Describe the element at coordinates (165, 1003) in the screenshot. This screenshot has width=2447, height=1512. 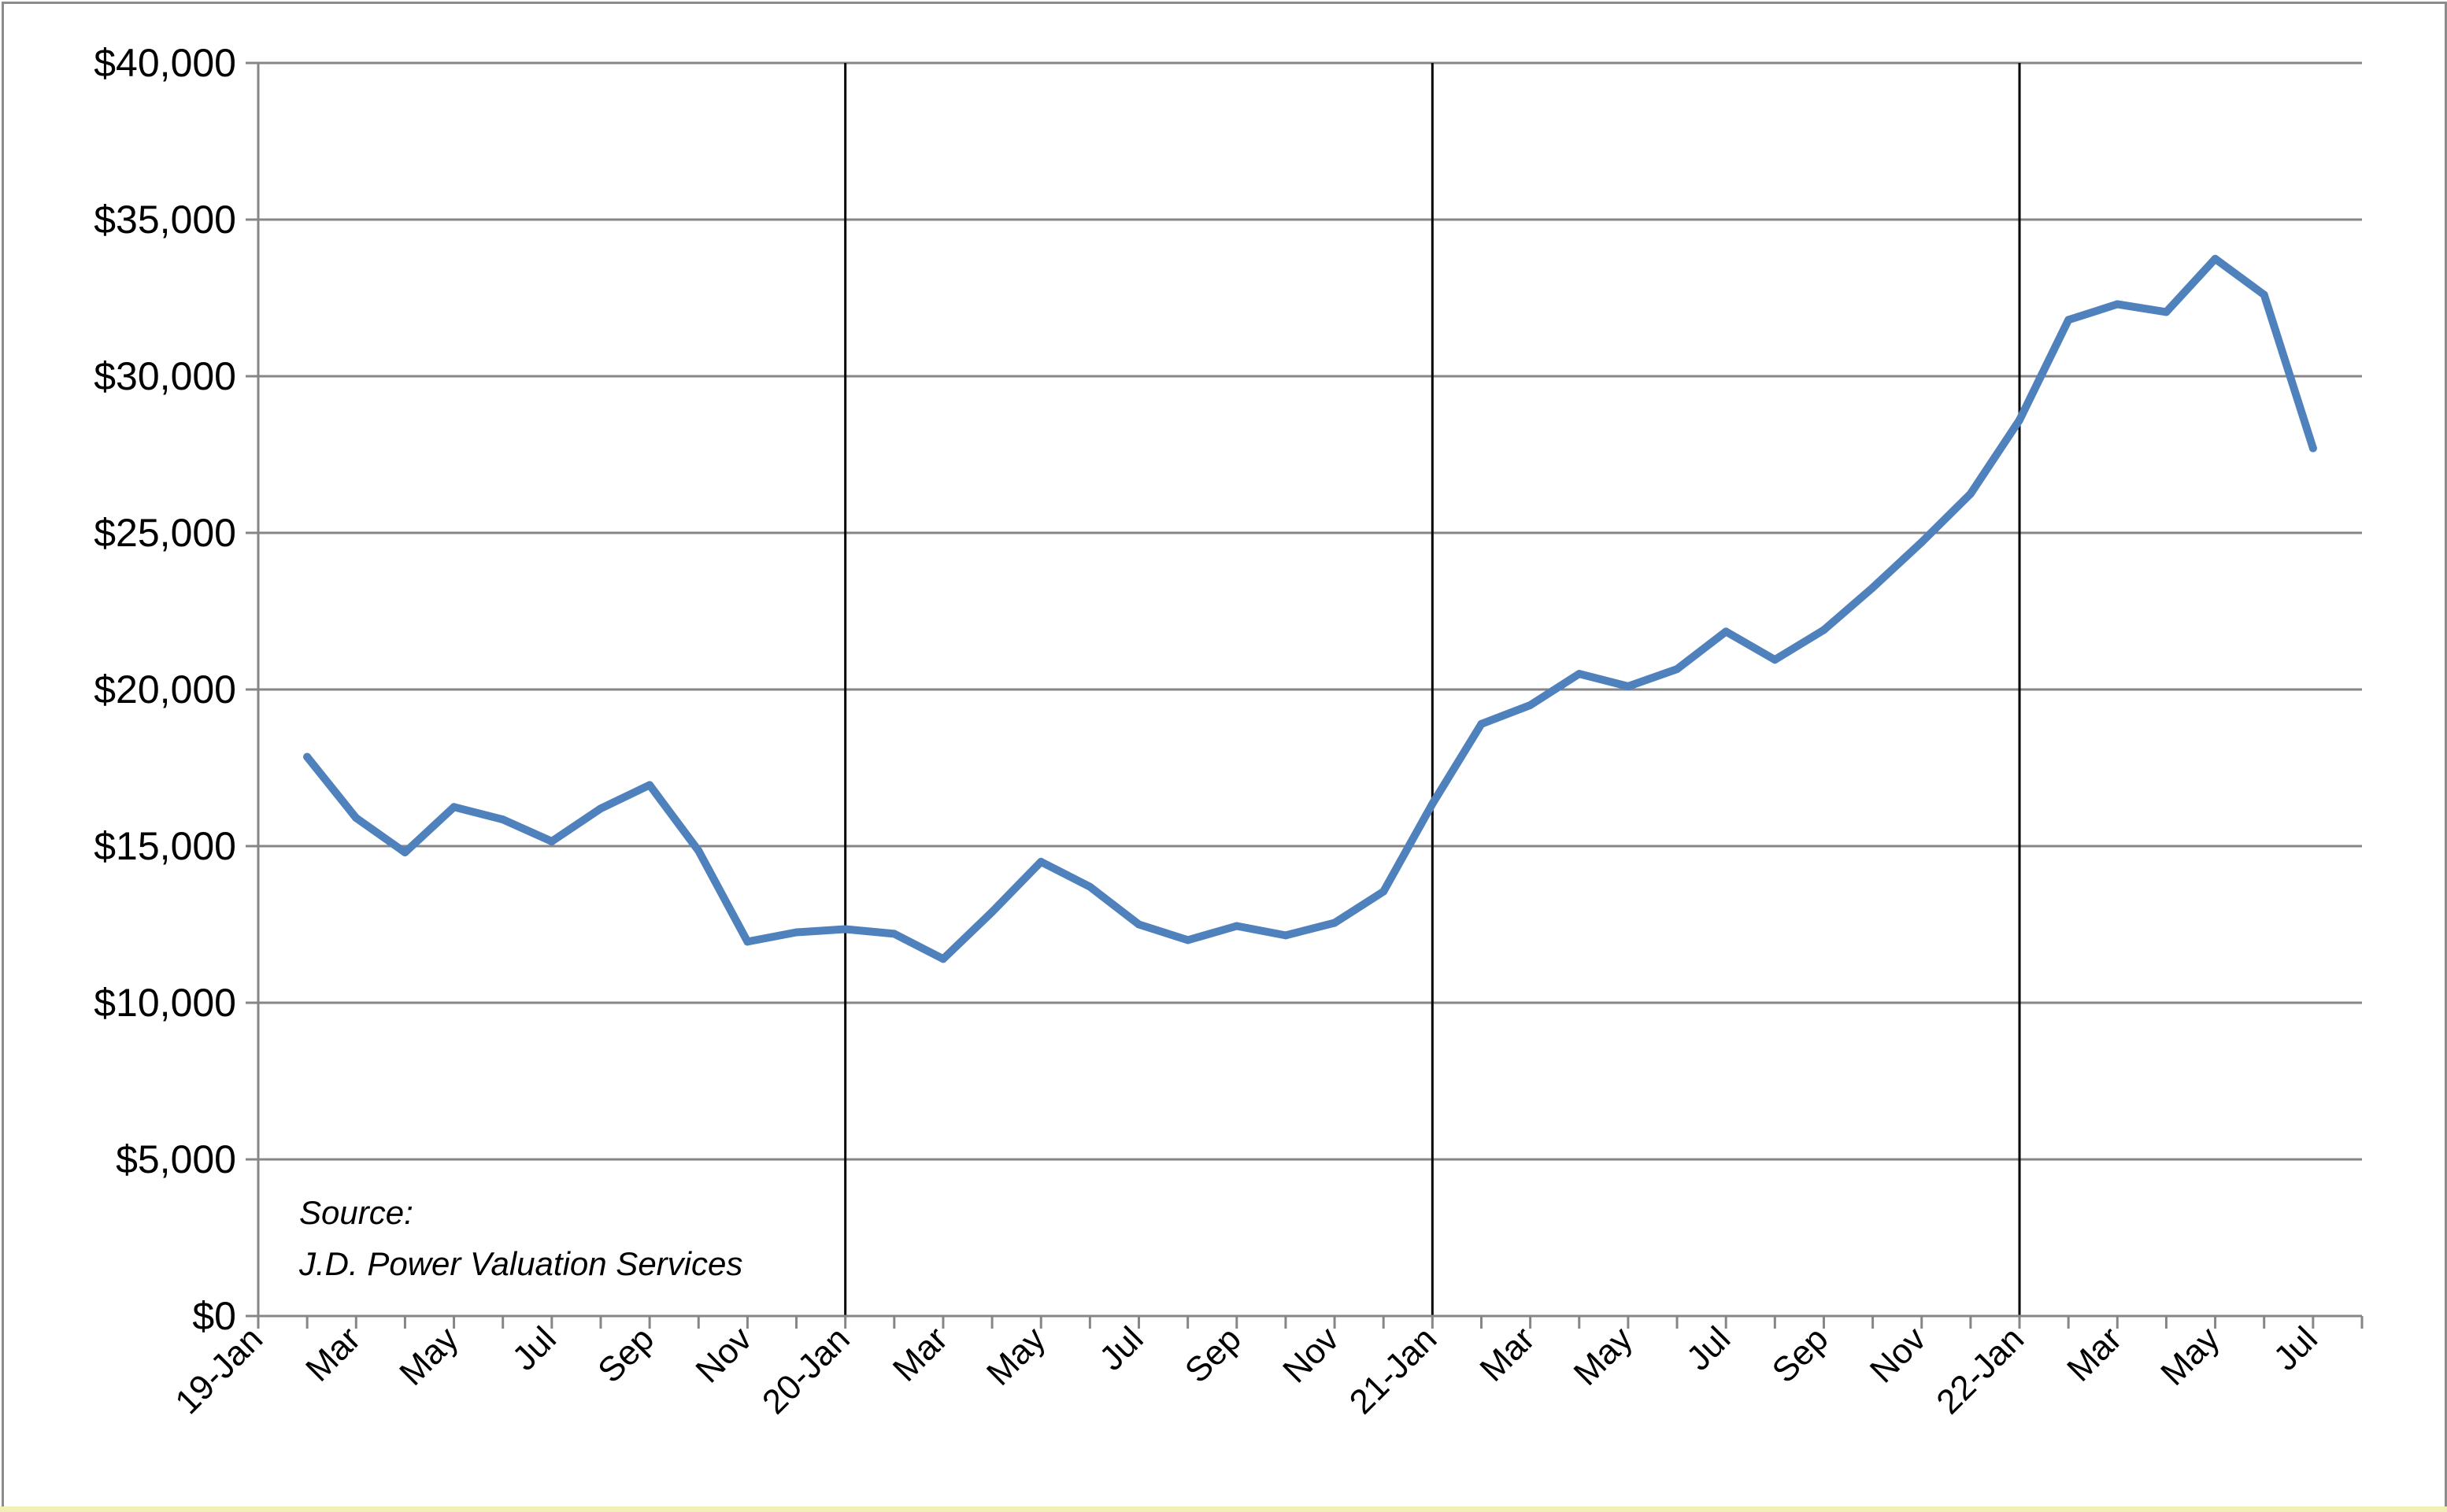
I see `y-tick-label: $10,000` at that location.